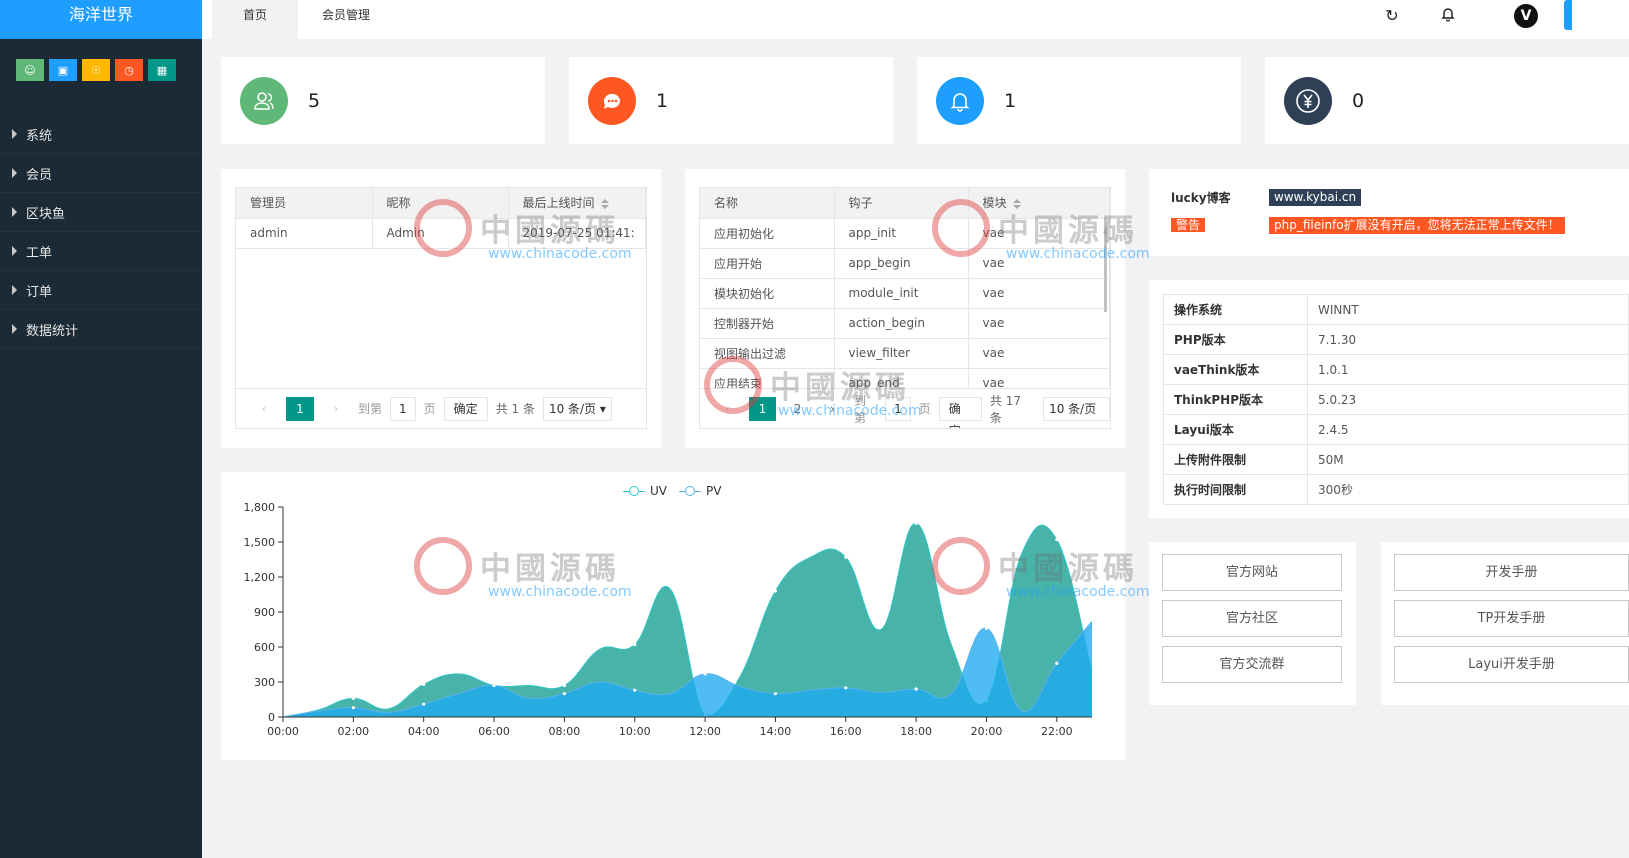 This screenshot has height=858, width=1629. I want to click on table-row: 视图输出过滤 view_filter vae, so click(905, 353).